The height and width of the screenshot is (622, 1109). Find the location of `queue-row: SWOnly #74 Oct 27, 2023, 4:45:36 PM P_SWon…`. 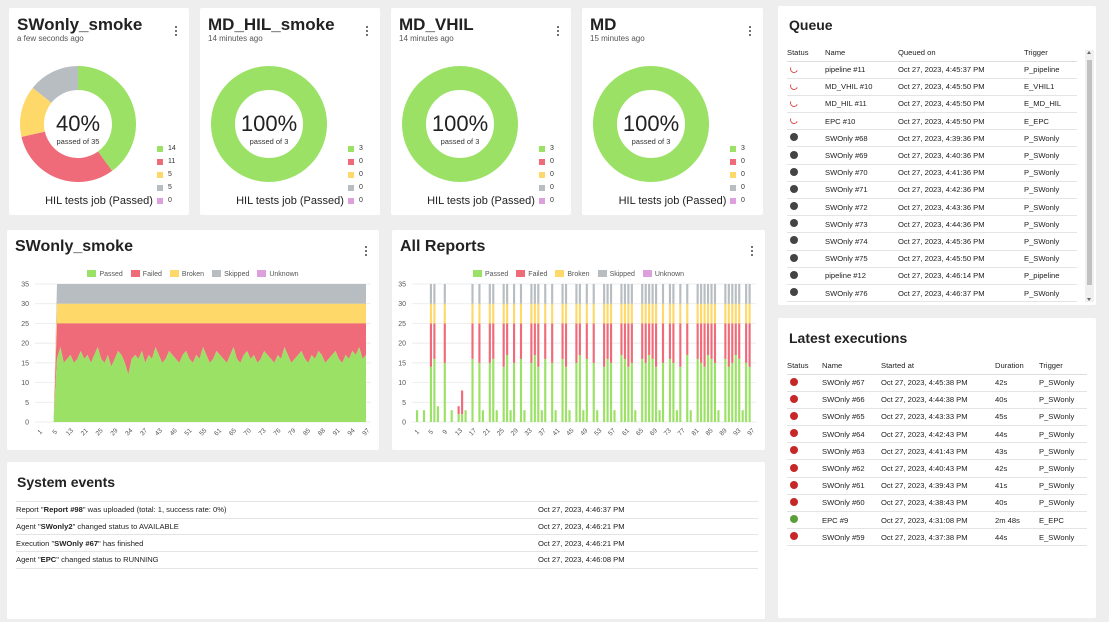

queue-row: SWOnly #74 Oct 27, 2023, 4:45:36 PM P_SWon… is located at coordinates (932, 241).